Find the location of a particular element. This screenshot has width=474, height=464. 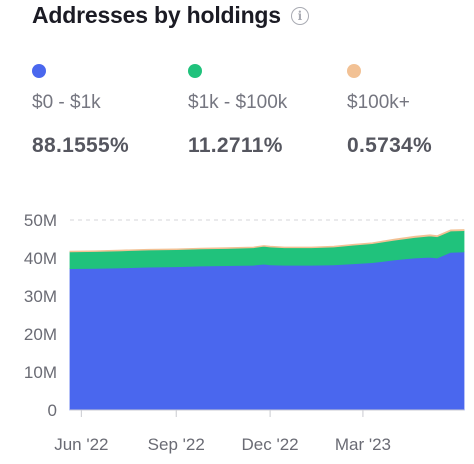

legend-label: $1k - $100k is located at coordinates (238, 102).